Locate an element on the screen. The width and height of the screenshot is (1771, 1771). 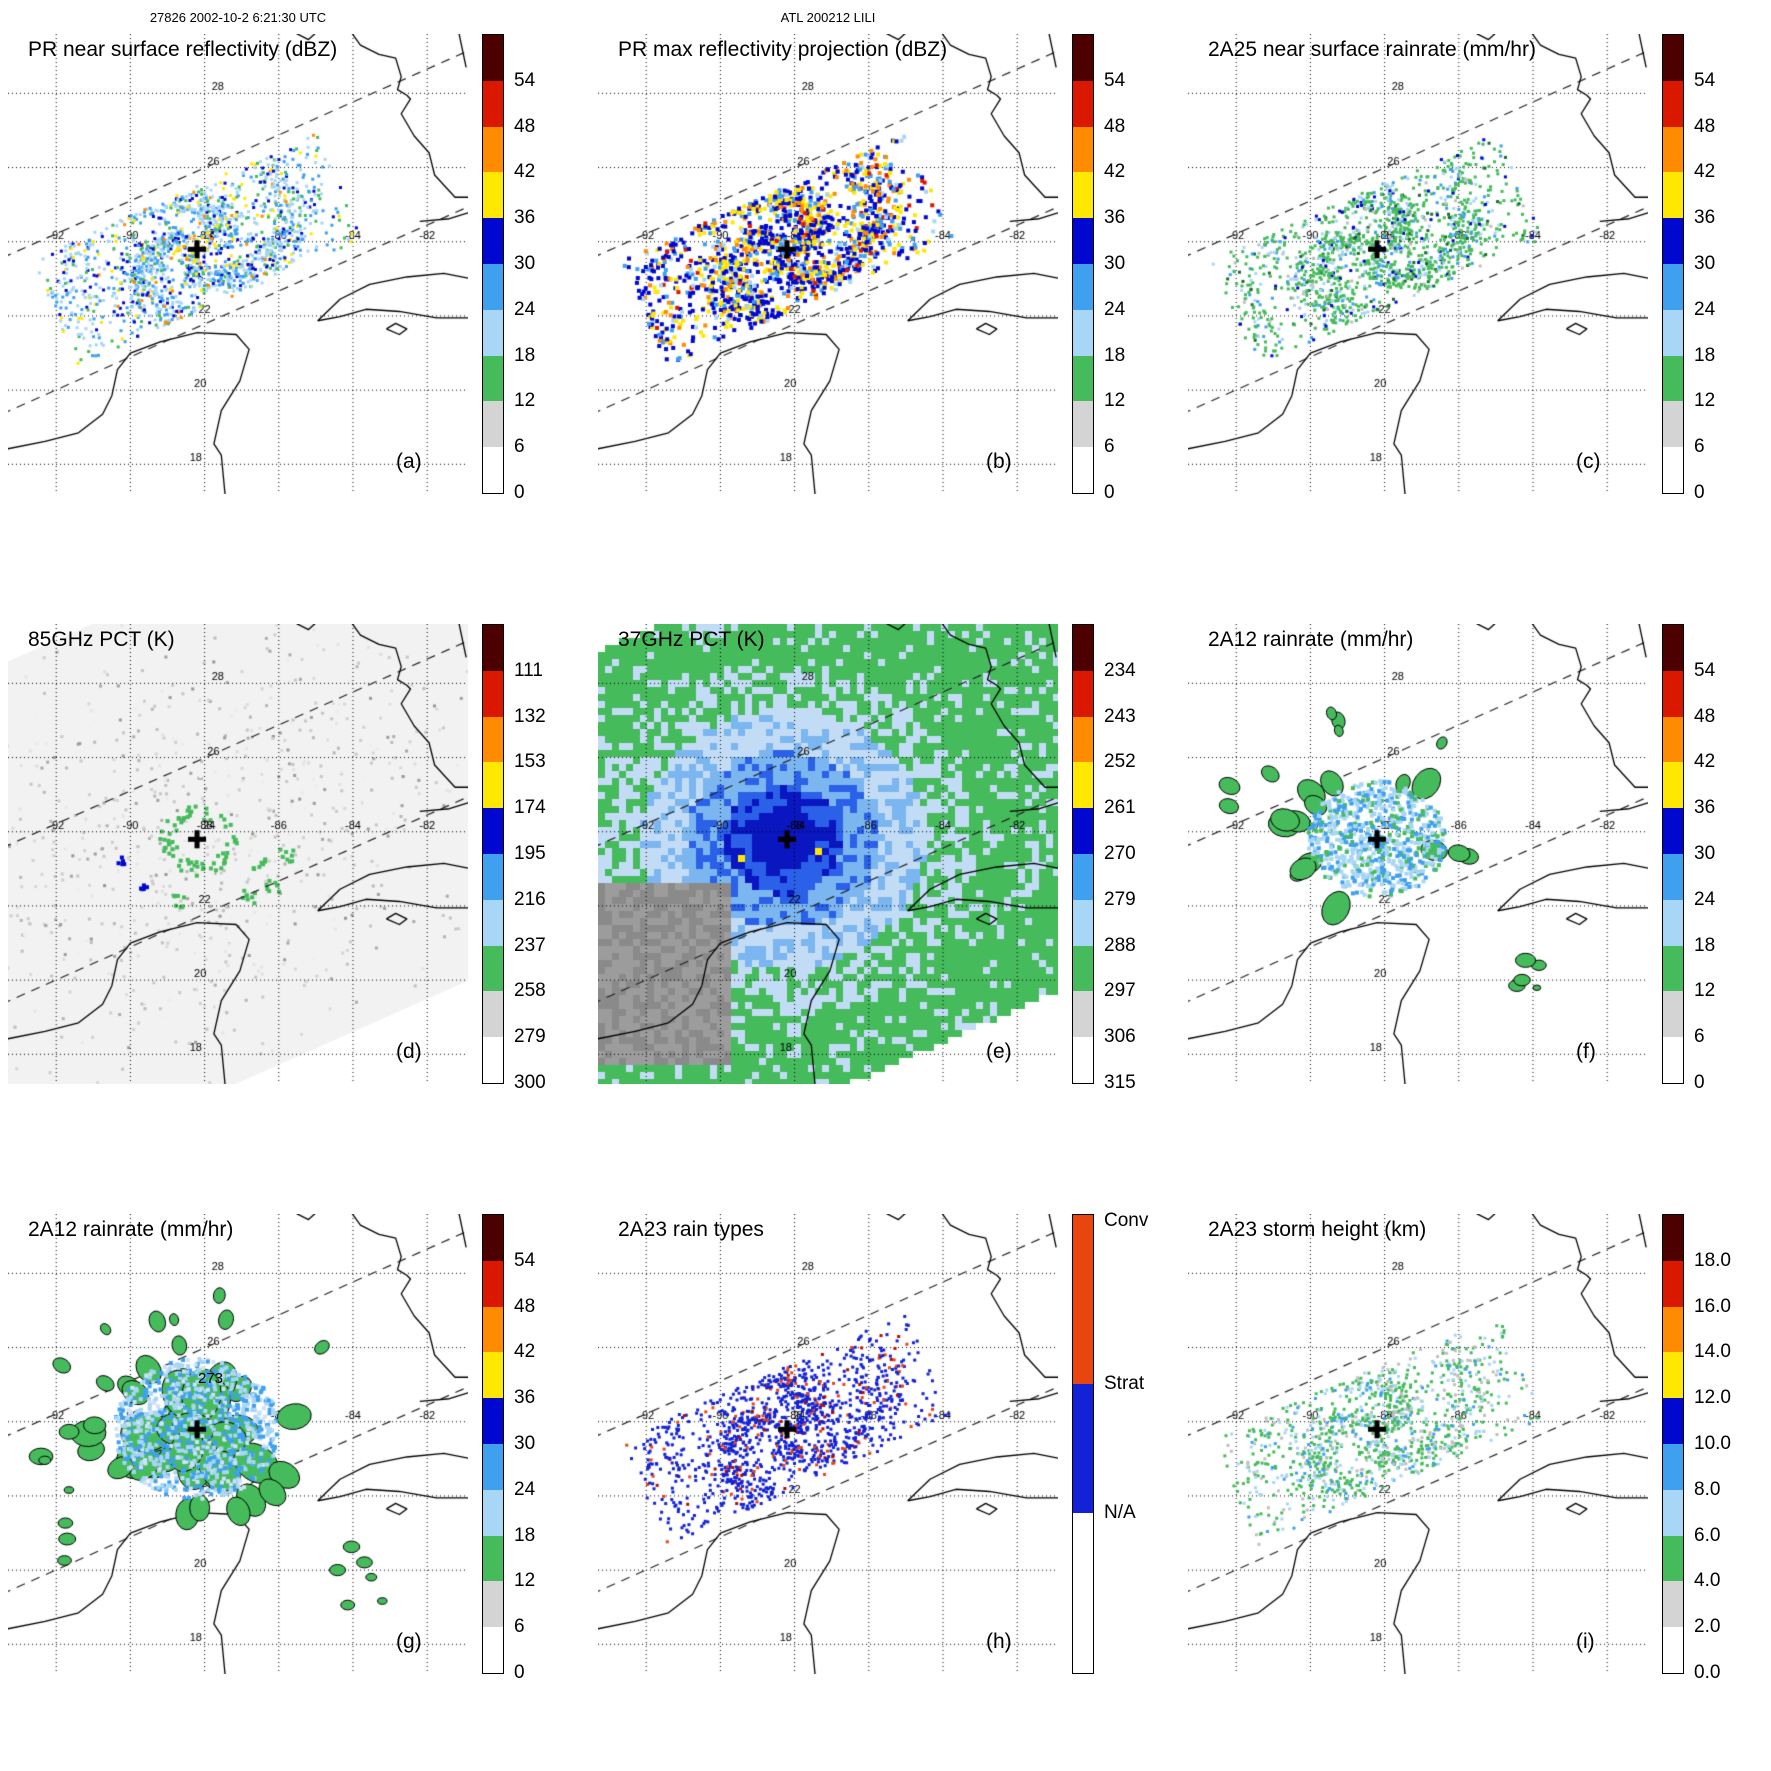
colorbar-label: 216 is located at coordinates (530, 899).